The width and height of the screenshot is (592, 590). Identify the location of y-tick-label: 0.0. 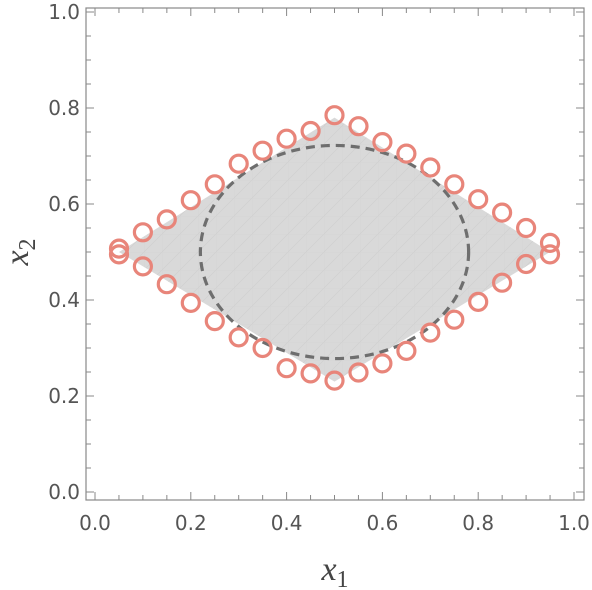
(64, 492).